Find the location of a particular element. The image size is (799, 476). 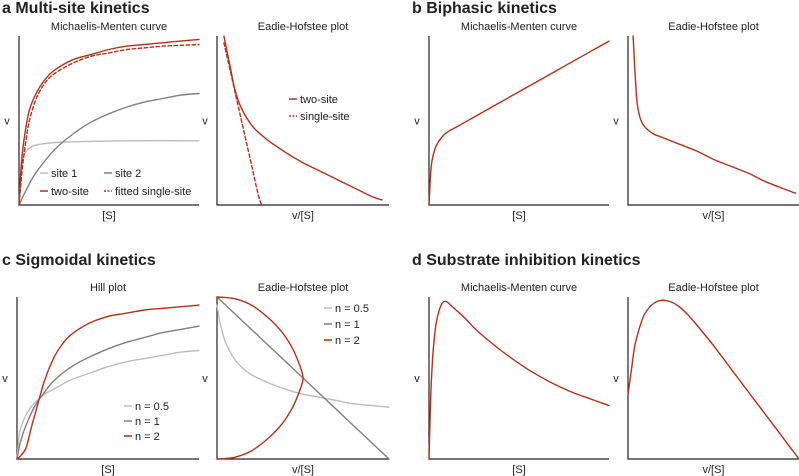

panel-a-title: a Multi-site kinetics is located at coordinates (76, 8).